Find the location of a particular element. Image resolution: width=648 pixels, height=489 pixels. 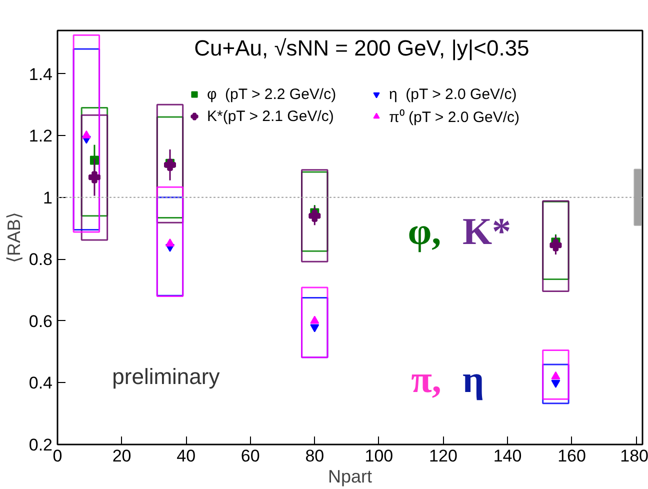

y-tick-label: 0.4 is located at coordinates (40, 383).